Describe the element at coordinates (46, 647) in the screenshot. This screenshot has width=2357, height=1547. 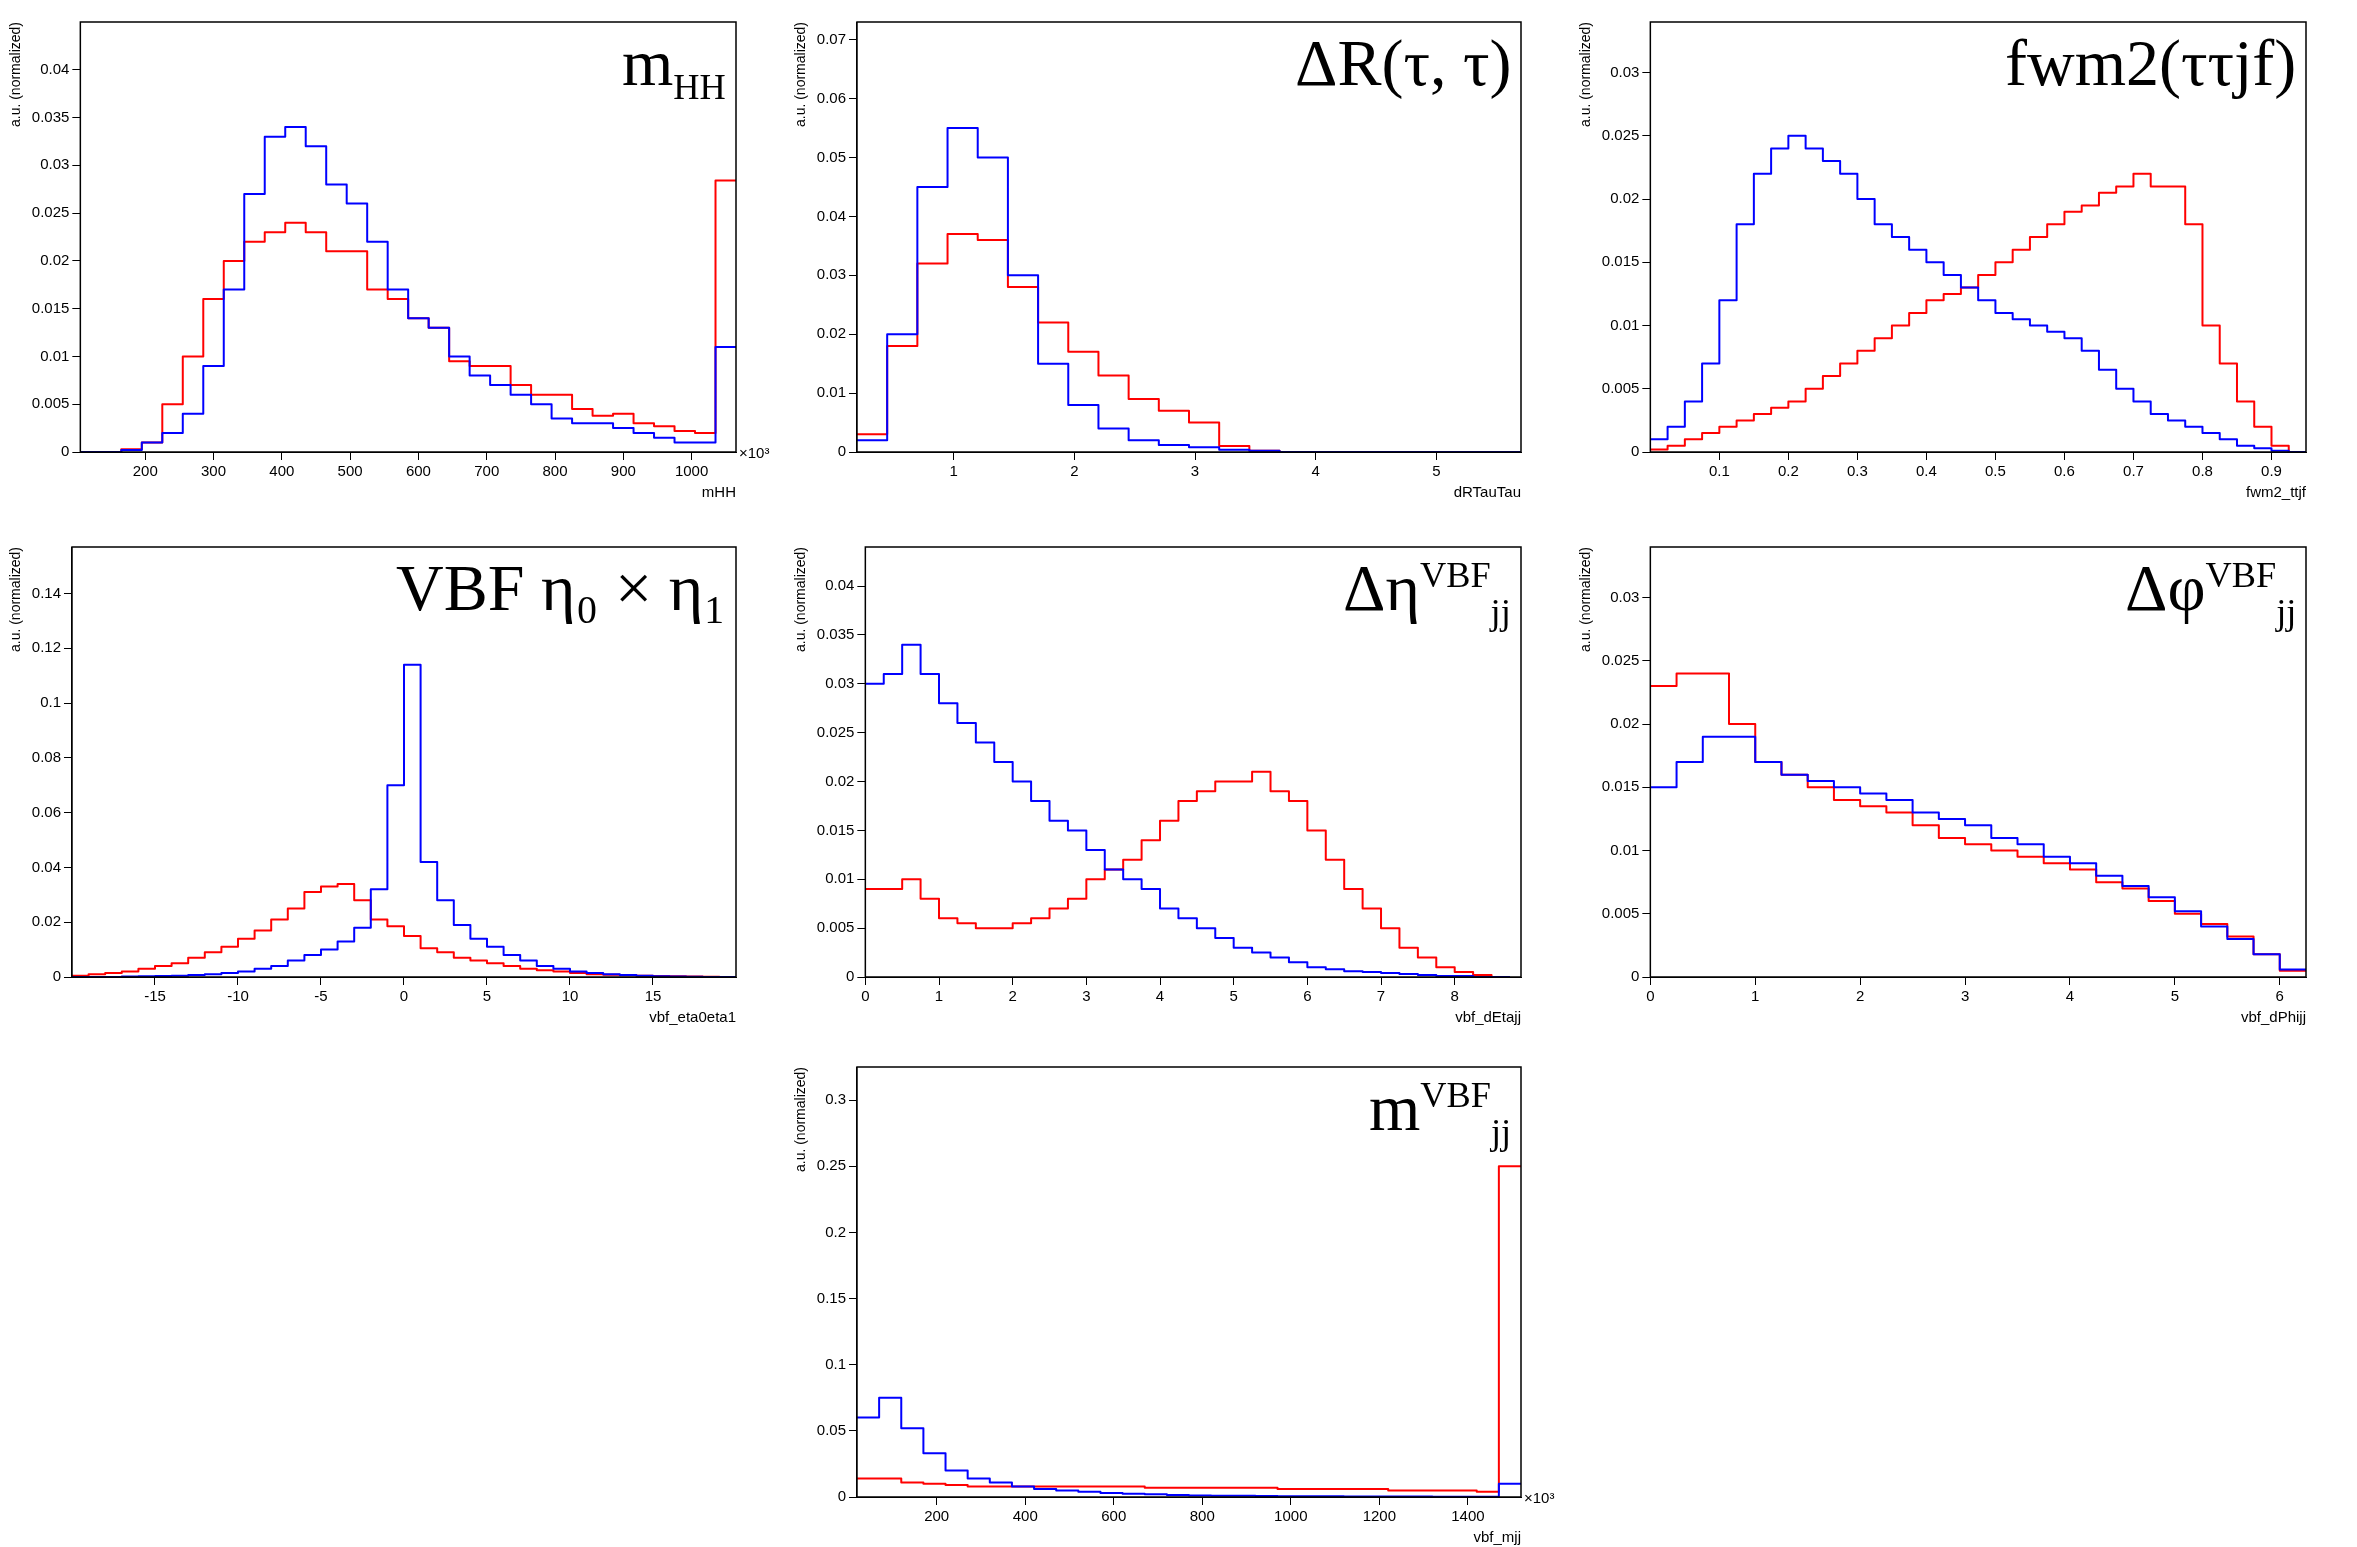
I see `y-tick-label: 0.12` at that location.